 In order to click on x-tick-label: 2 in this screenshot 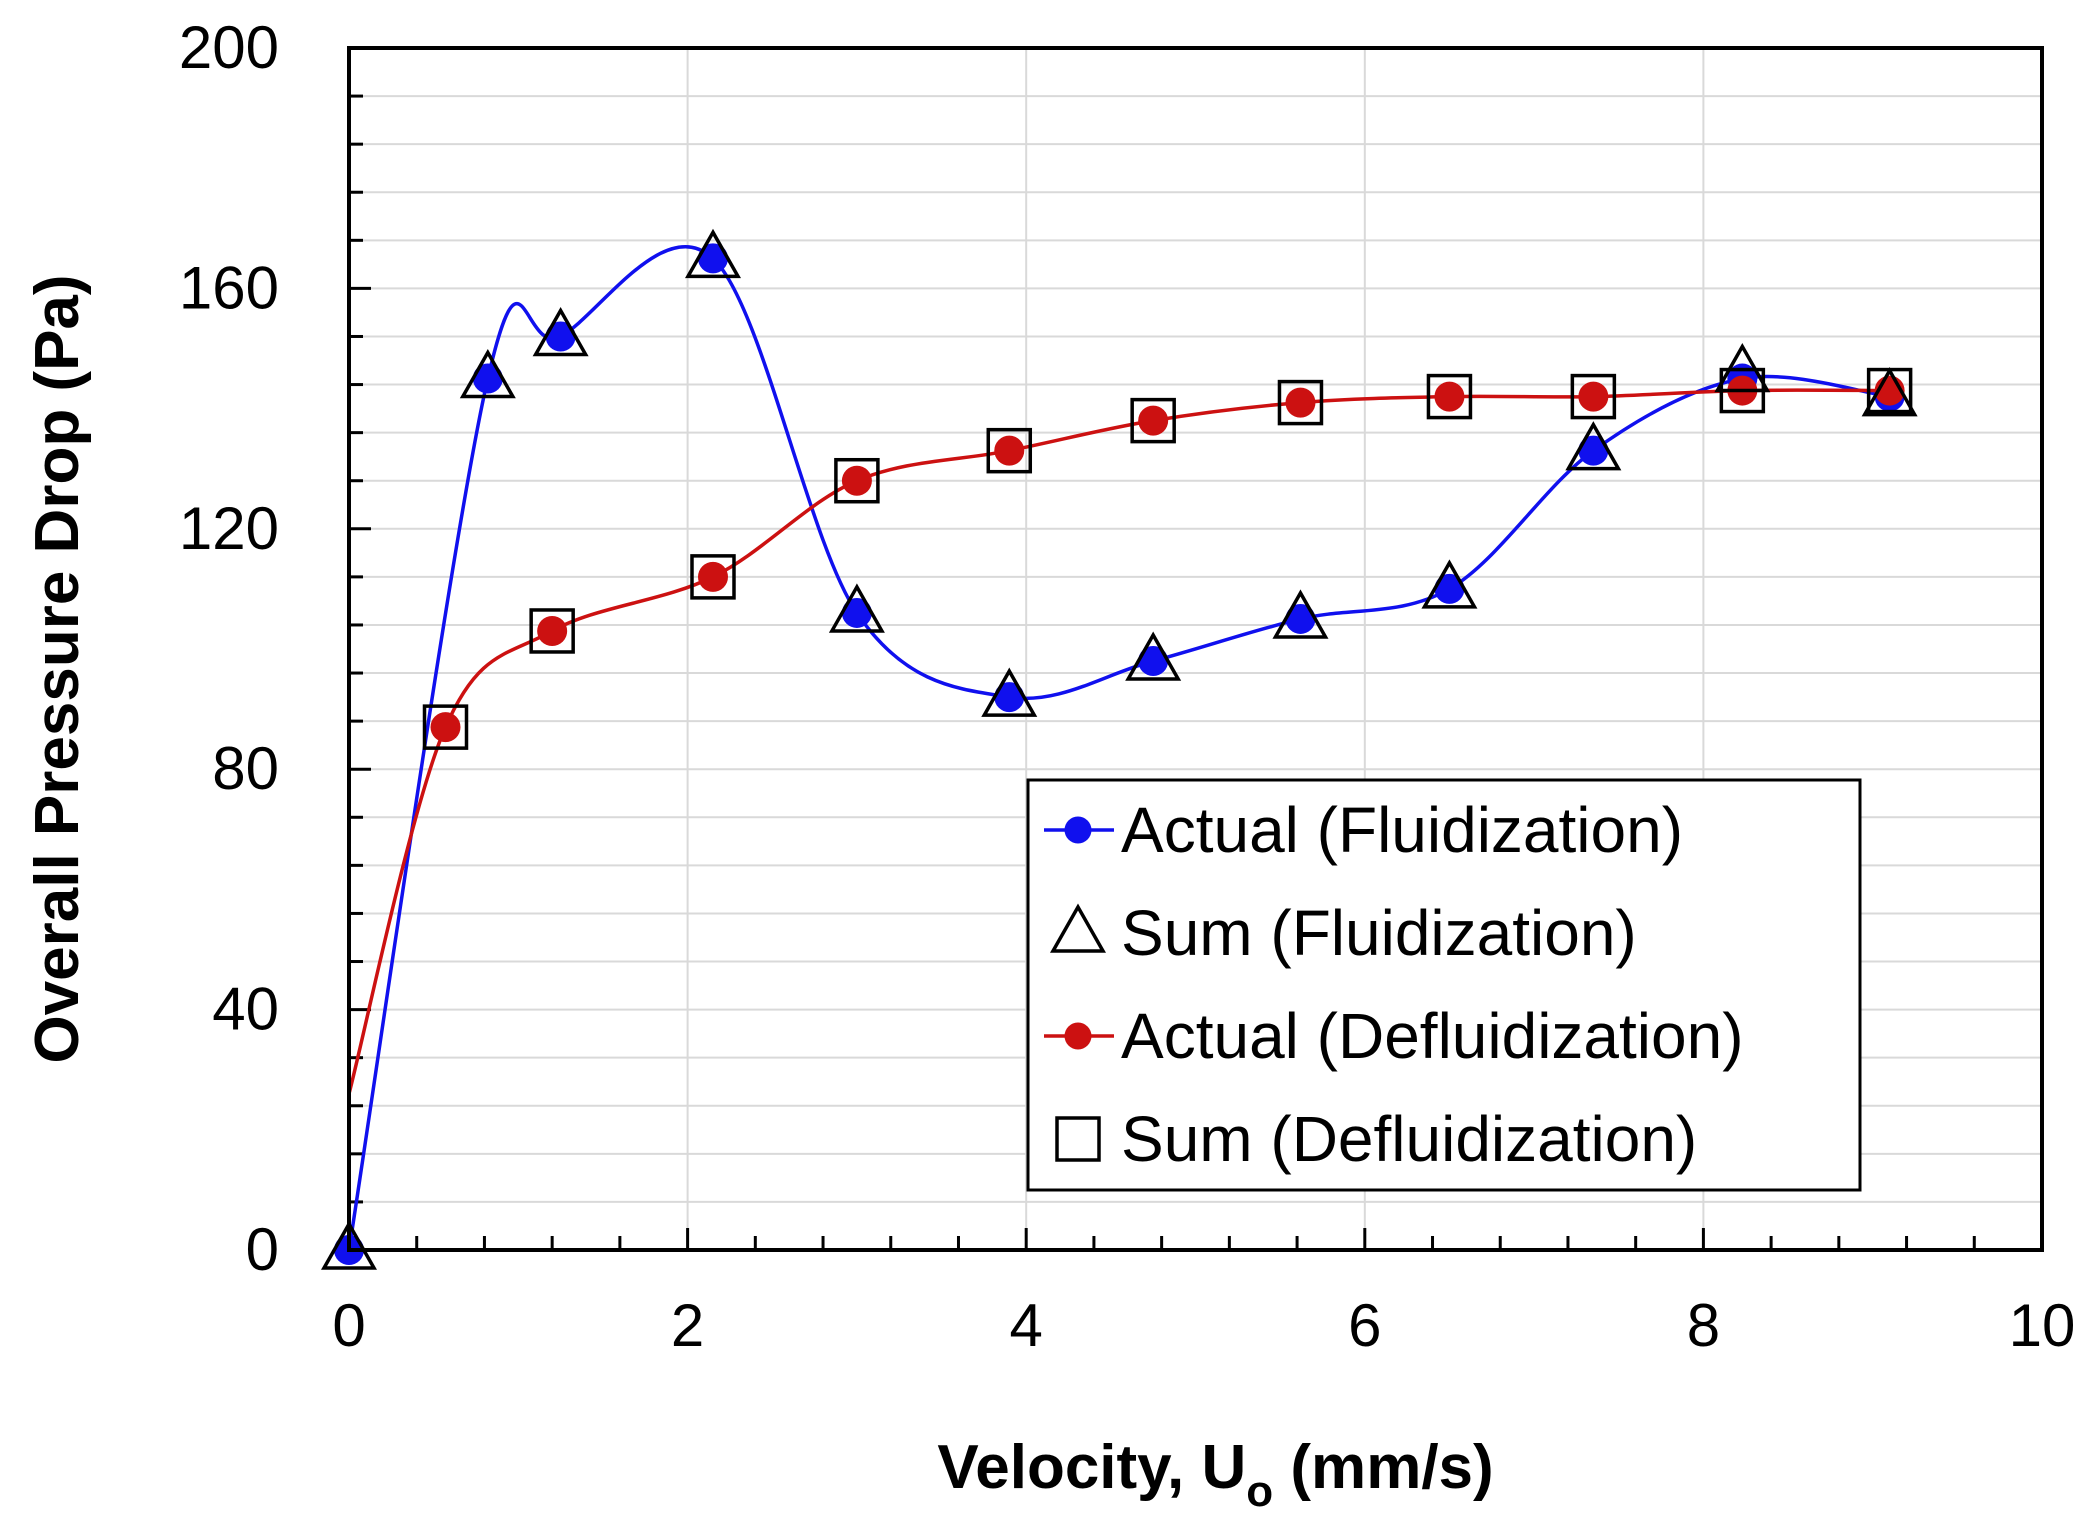, I will do `click(687, 1325)`.